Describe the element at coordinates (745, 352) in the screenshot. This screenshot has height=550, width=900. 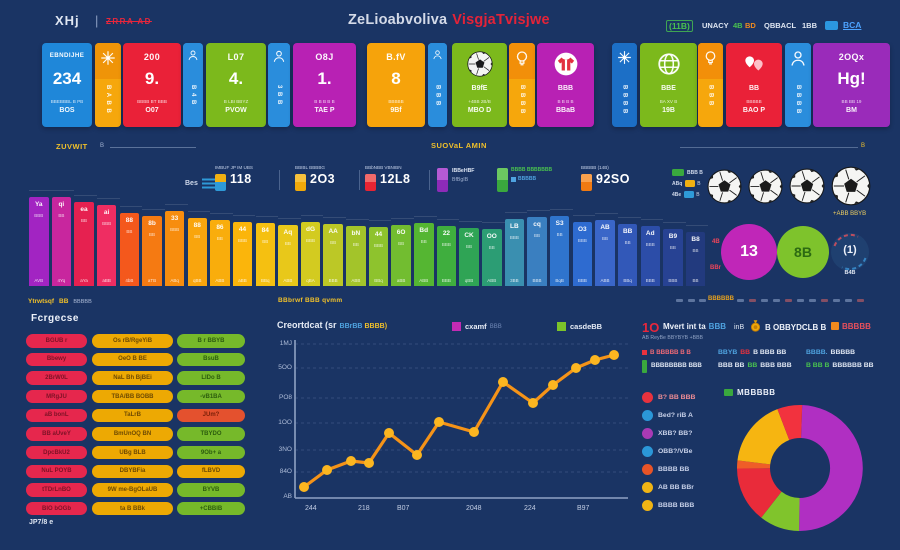
I see `rp-row2-mid-b: BB` at that location.